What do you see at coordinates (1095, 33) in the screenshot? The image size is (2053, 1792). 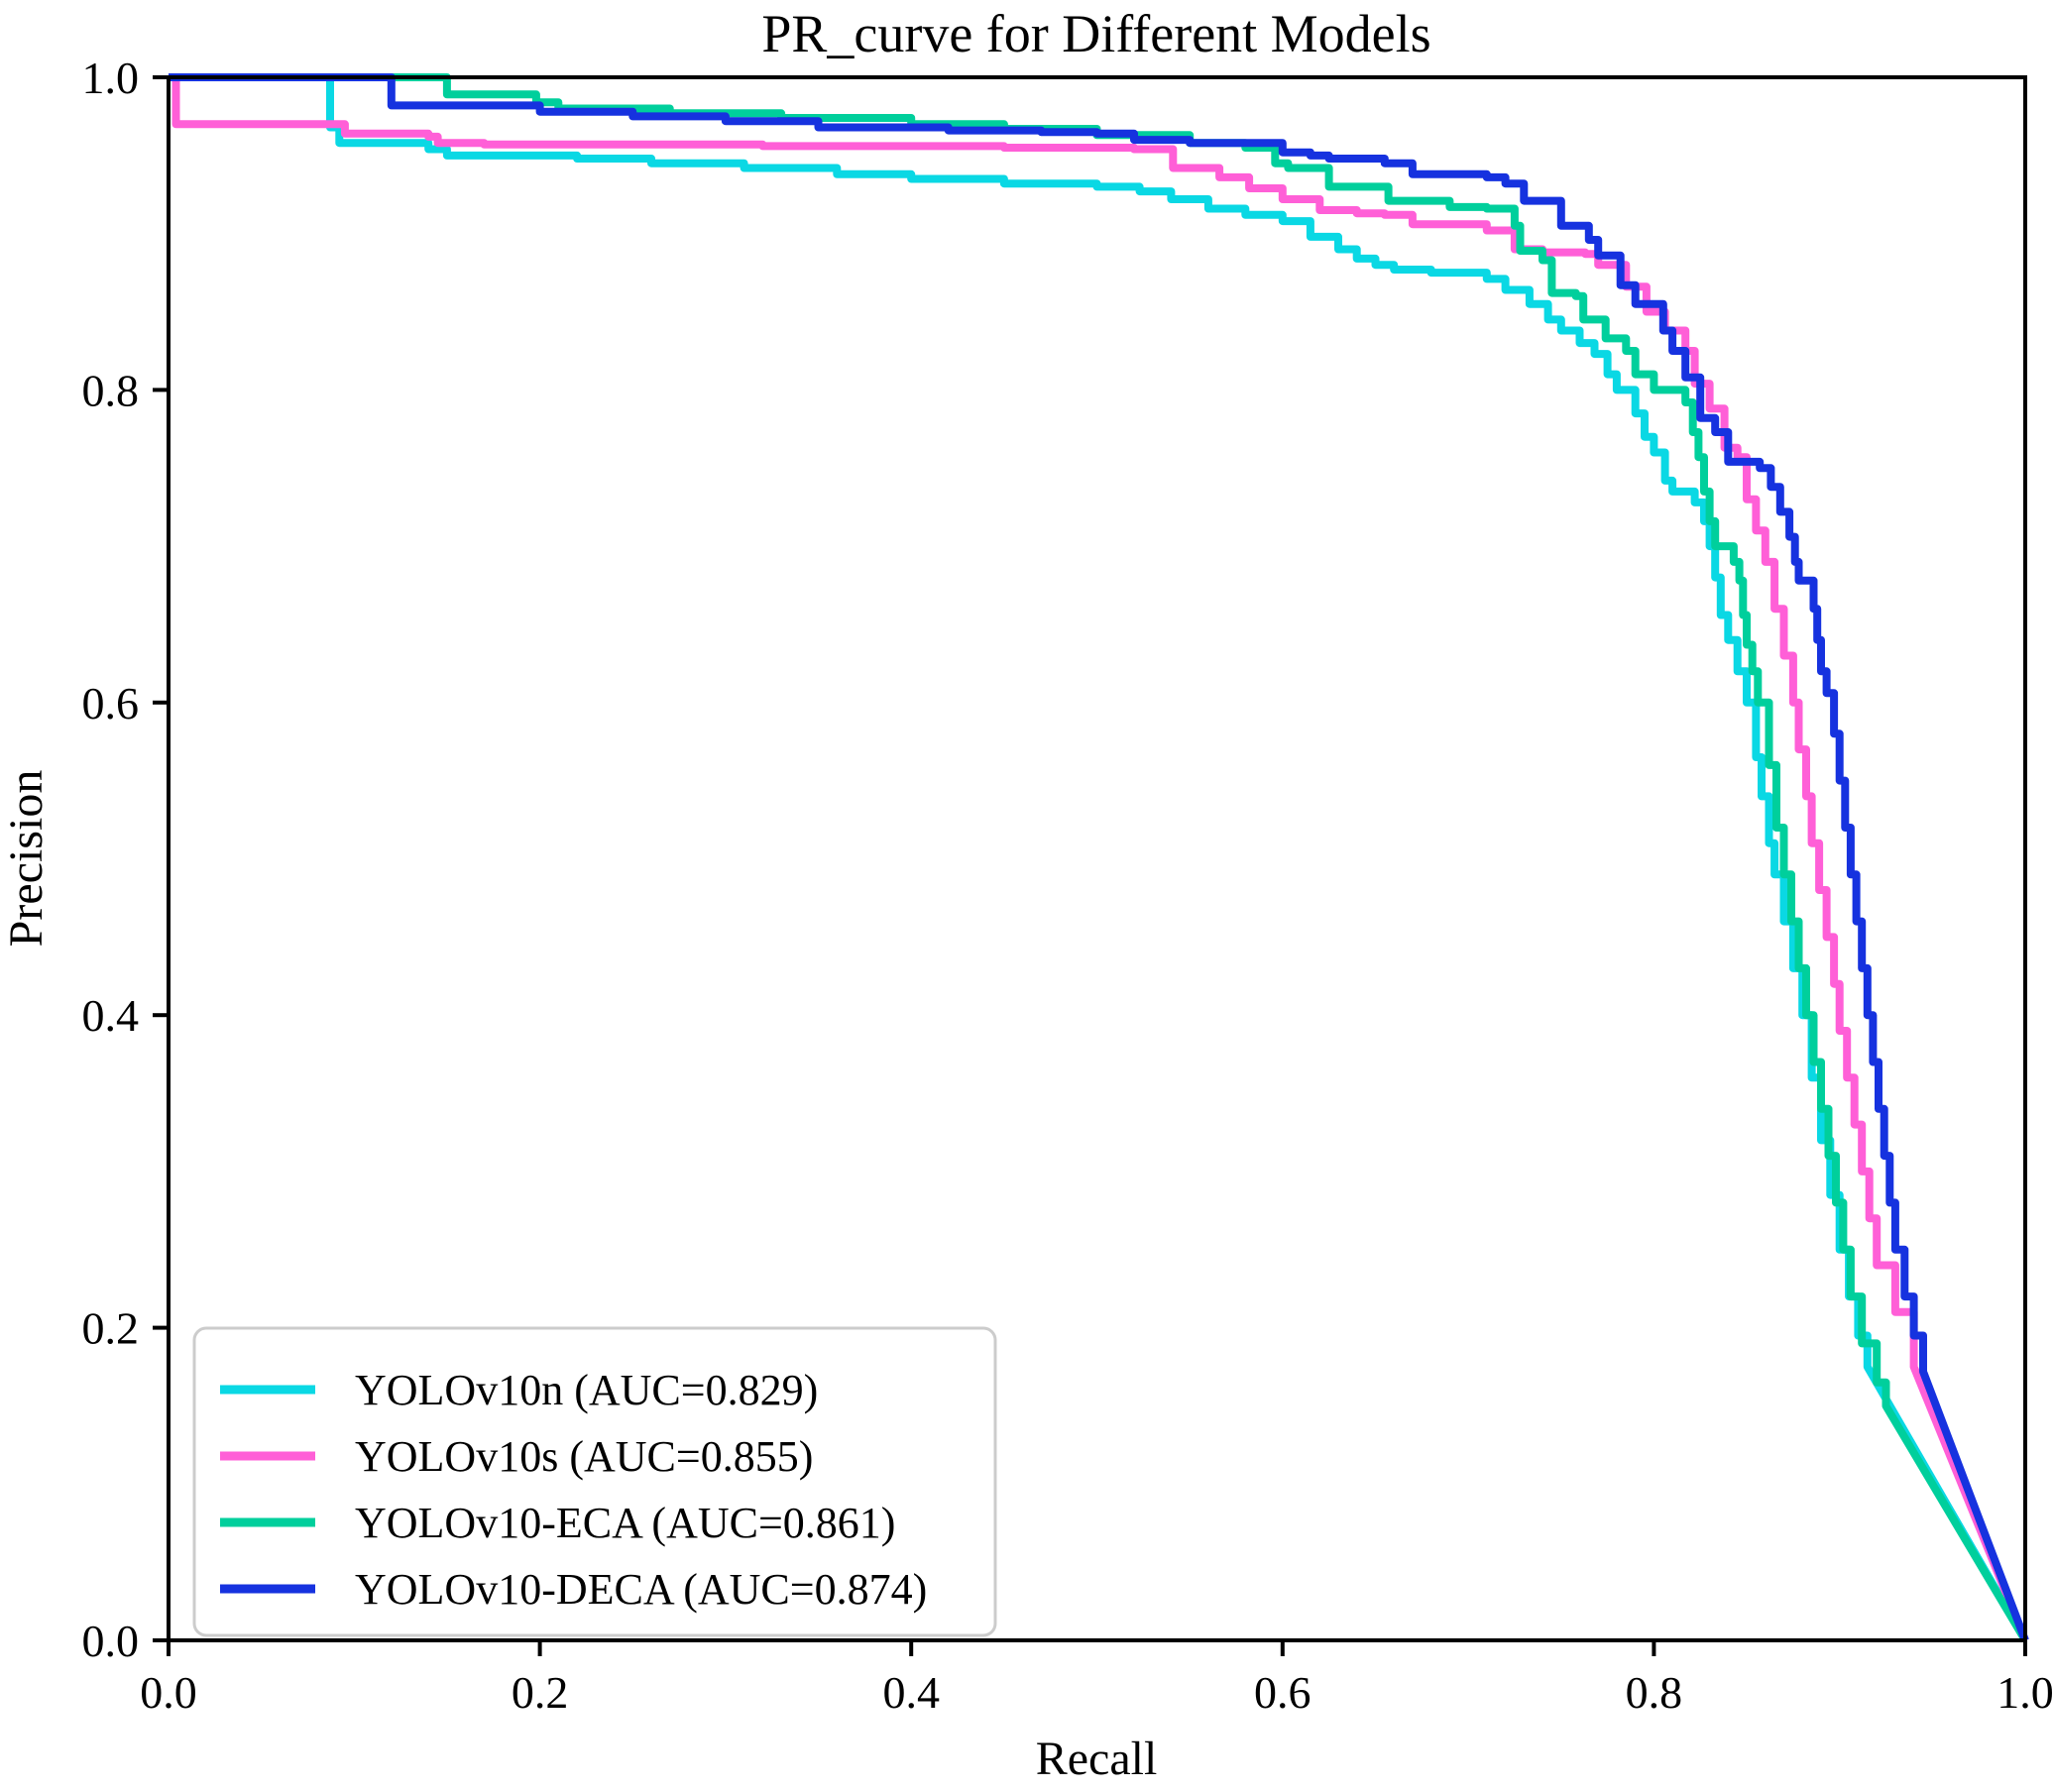 I see `chart-title: PR_curve for Different Models` at bounding box center [1095, 33].